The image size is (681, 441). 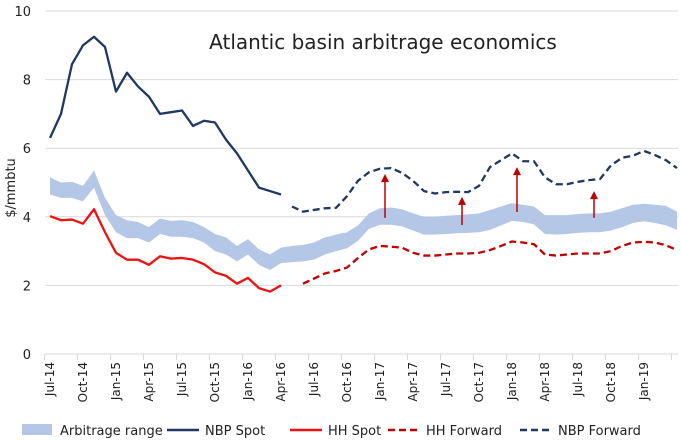 What do you see at coordinates (27, 218) in the screenshot?
I see `y-tick-label: 4` at bounding box center [27, 218].